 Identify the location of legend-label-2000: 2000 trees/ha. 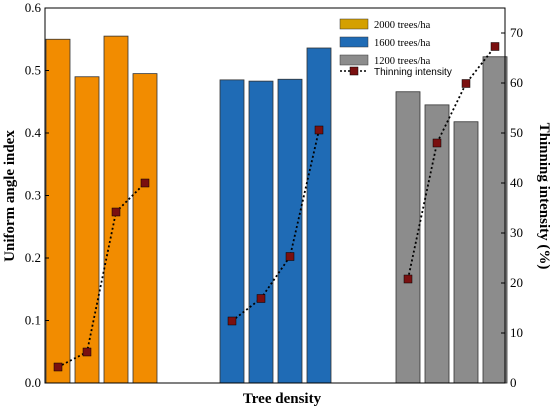
(402, 25).